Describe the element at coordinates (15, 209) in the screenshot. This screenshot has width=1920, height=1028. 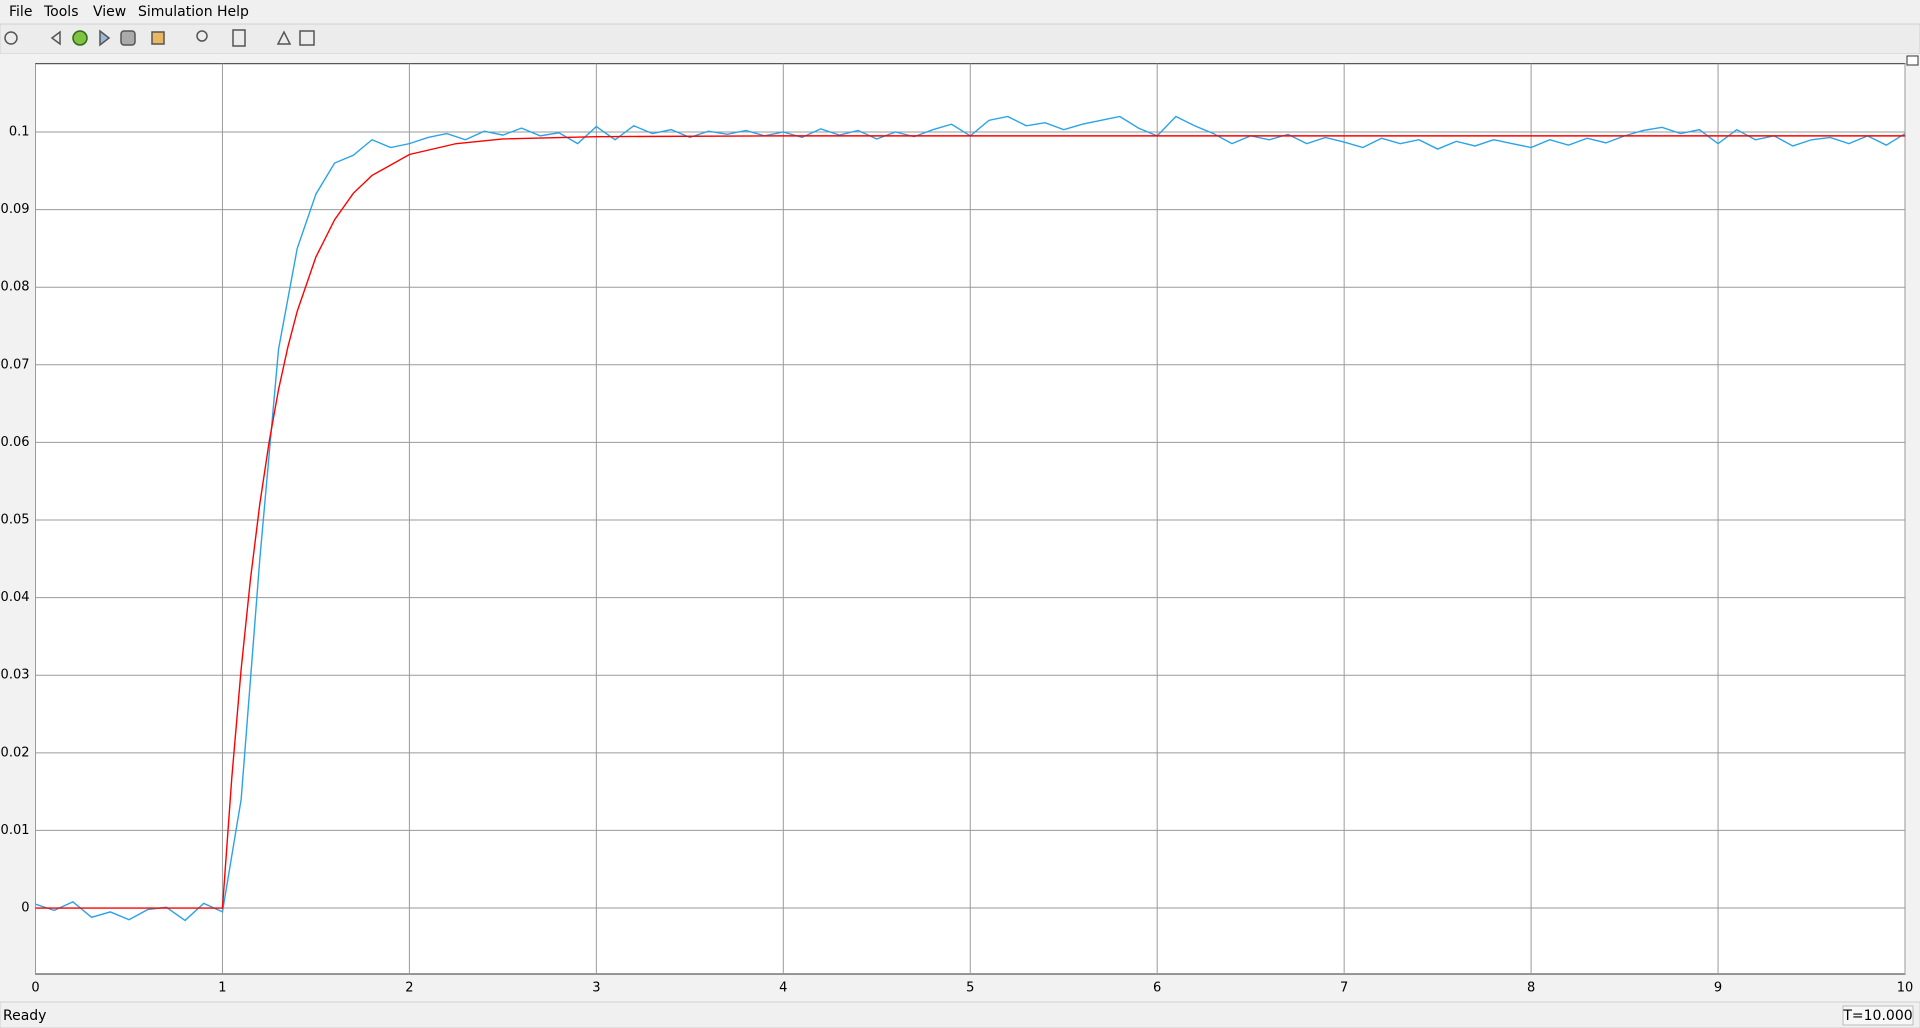
I see `y-tick-label: 0.09` at that location.